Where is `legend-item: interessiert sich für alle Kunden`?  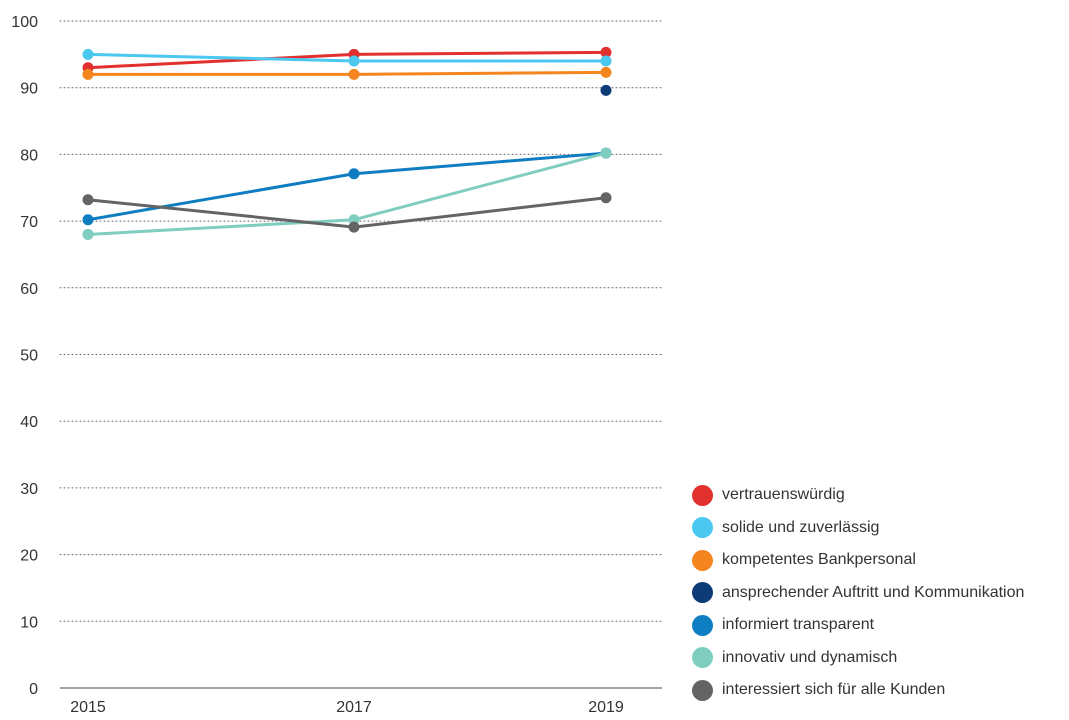 legend-item: interessiert sich für alle Kunden is located at coordinates (880, 690).